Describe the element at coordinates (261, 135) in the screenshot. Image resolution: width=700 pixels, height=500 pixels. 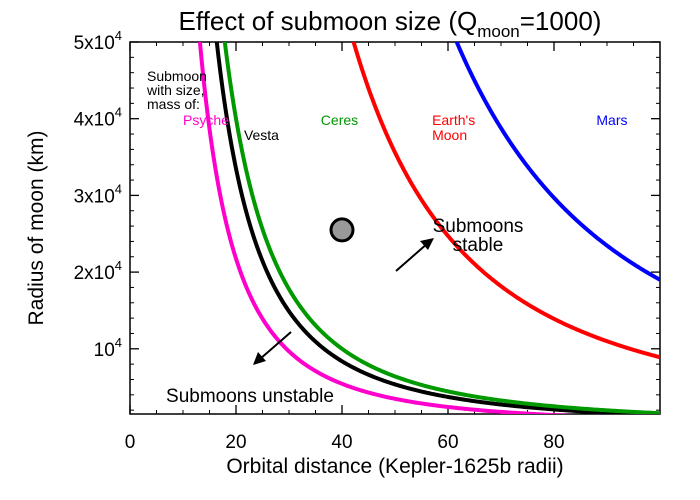
I see `series-label: Vesta` at that location.